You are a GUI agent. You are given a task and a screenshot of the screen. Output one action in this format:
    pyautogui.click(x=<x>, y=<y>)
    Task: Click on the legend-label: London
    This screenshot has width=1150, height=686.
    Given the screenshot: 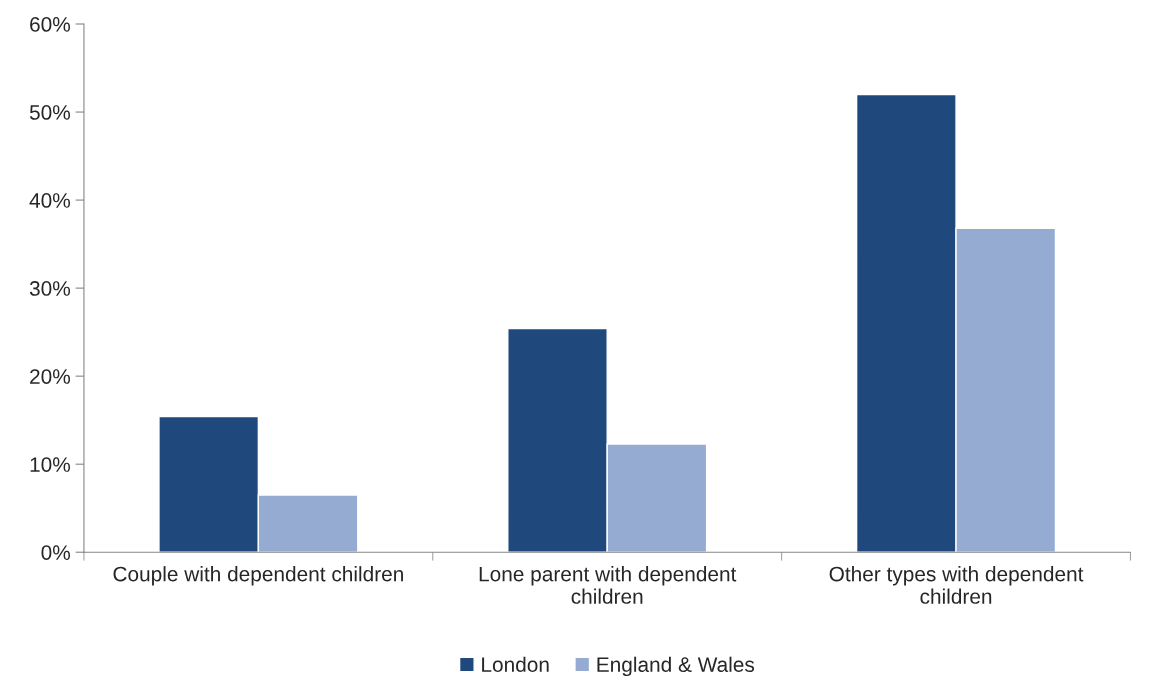 What is the action you would take?
    pyautogui.click(x=515, y=664)
    